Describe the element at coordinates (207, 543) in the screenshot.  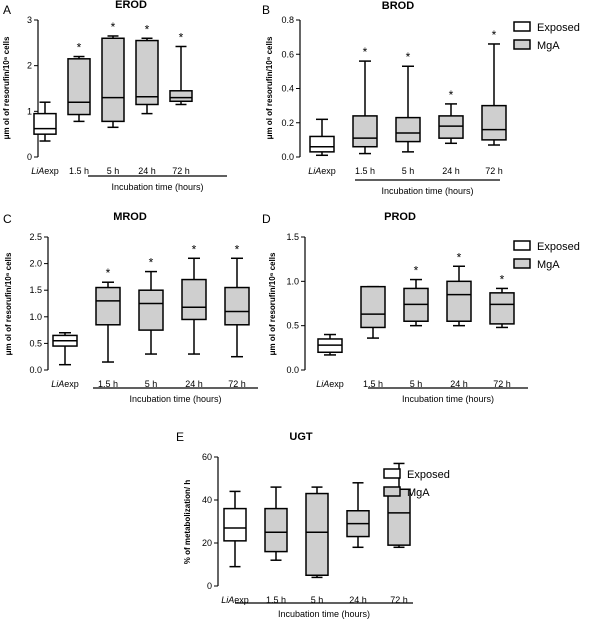
I see `y-tick-label: 20` at that location.